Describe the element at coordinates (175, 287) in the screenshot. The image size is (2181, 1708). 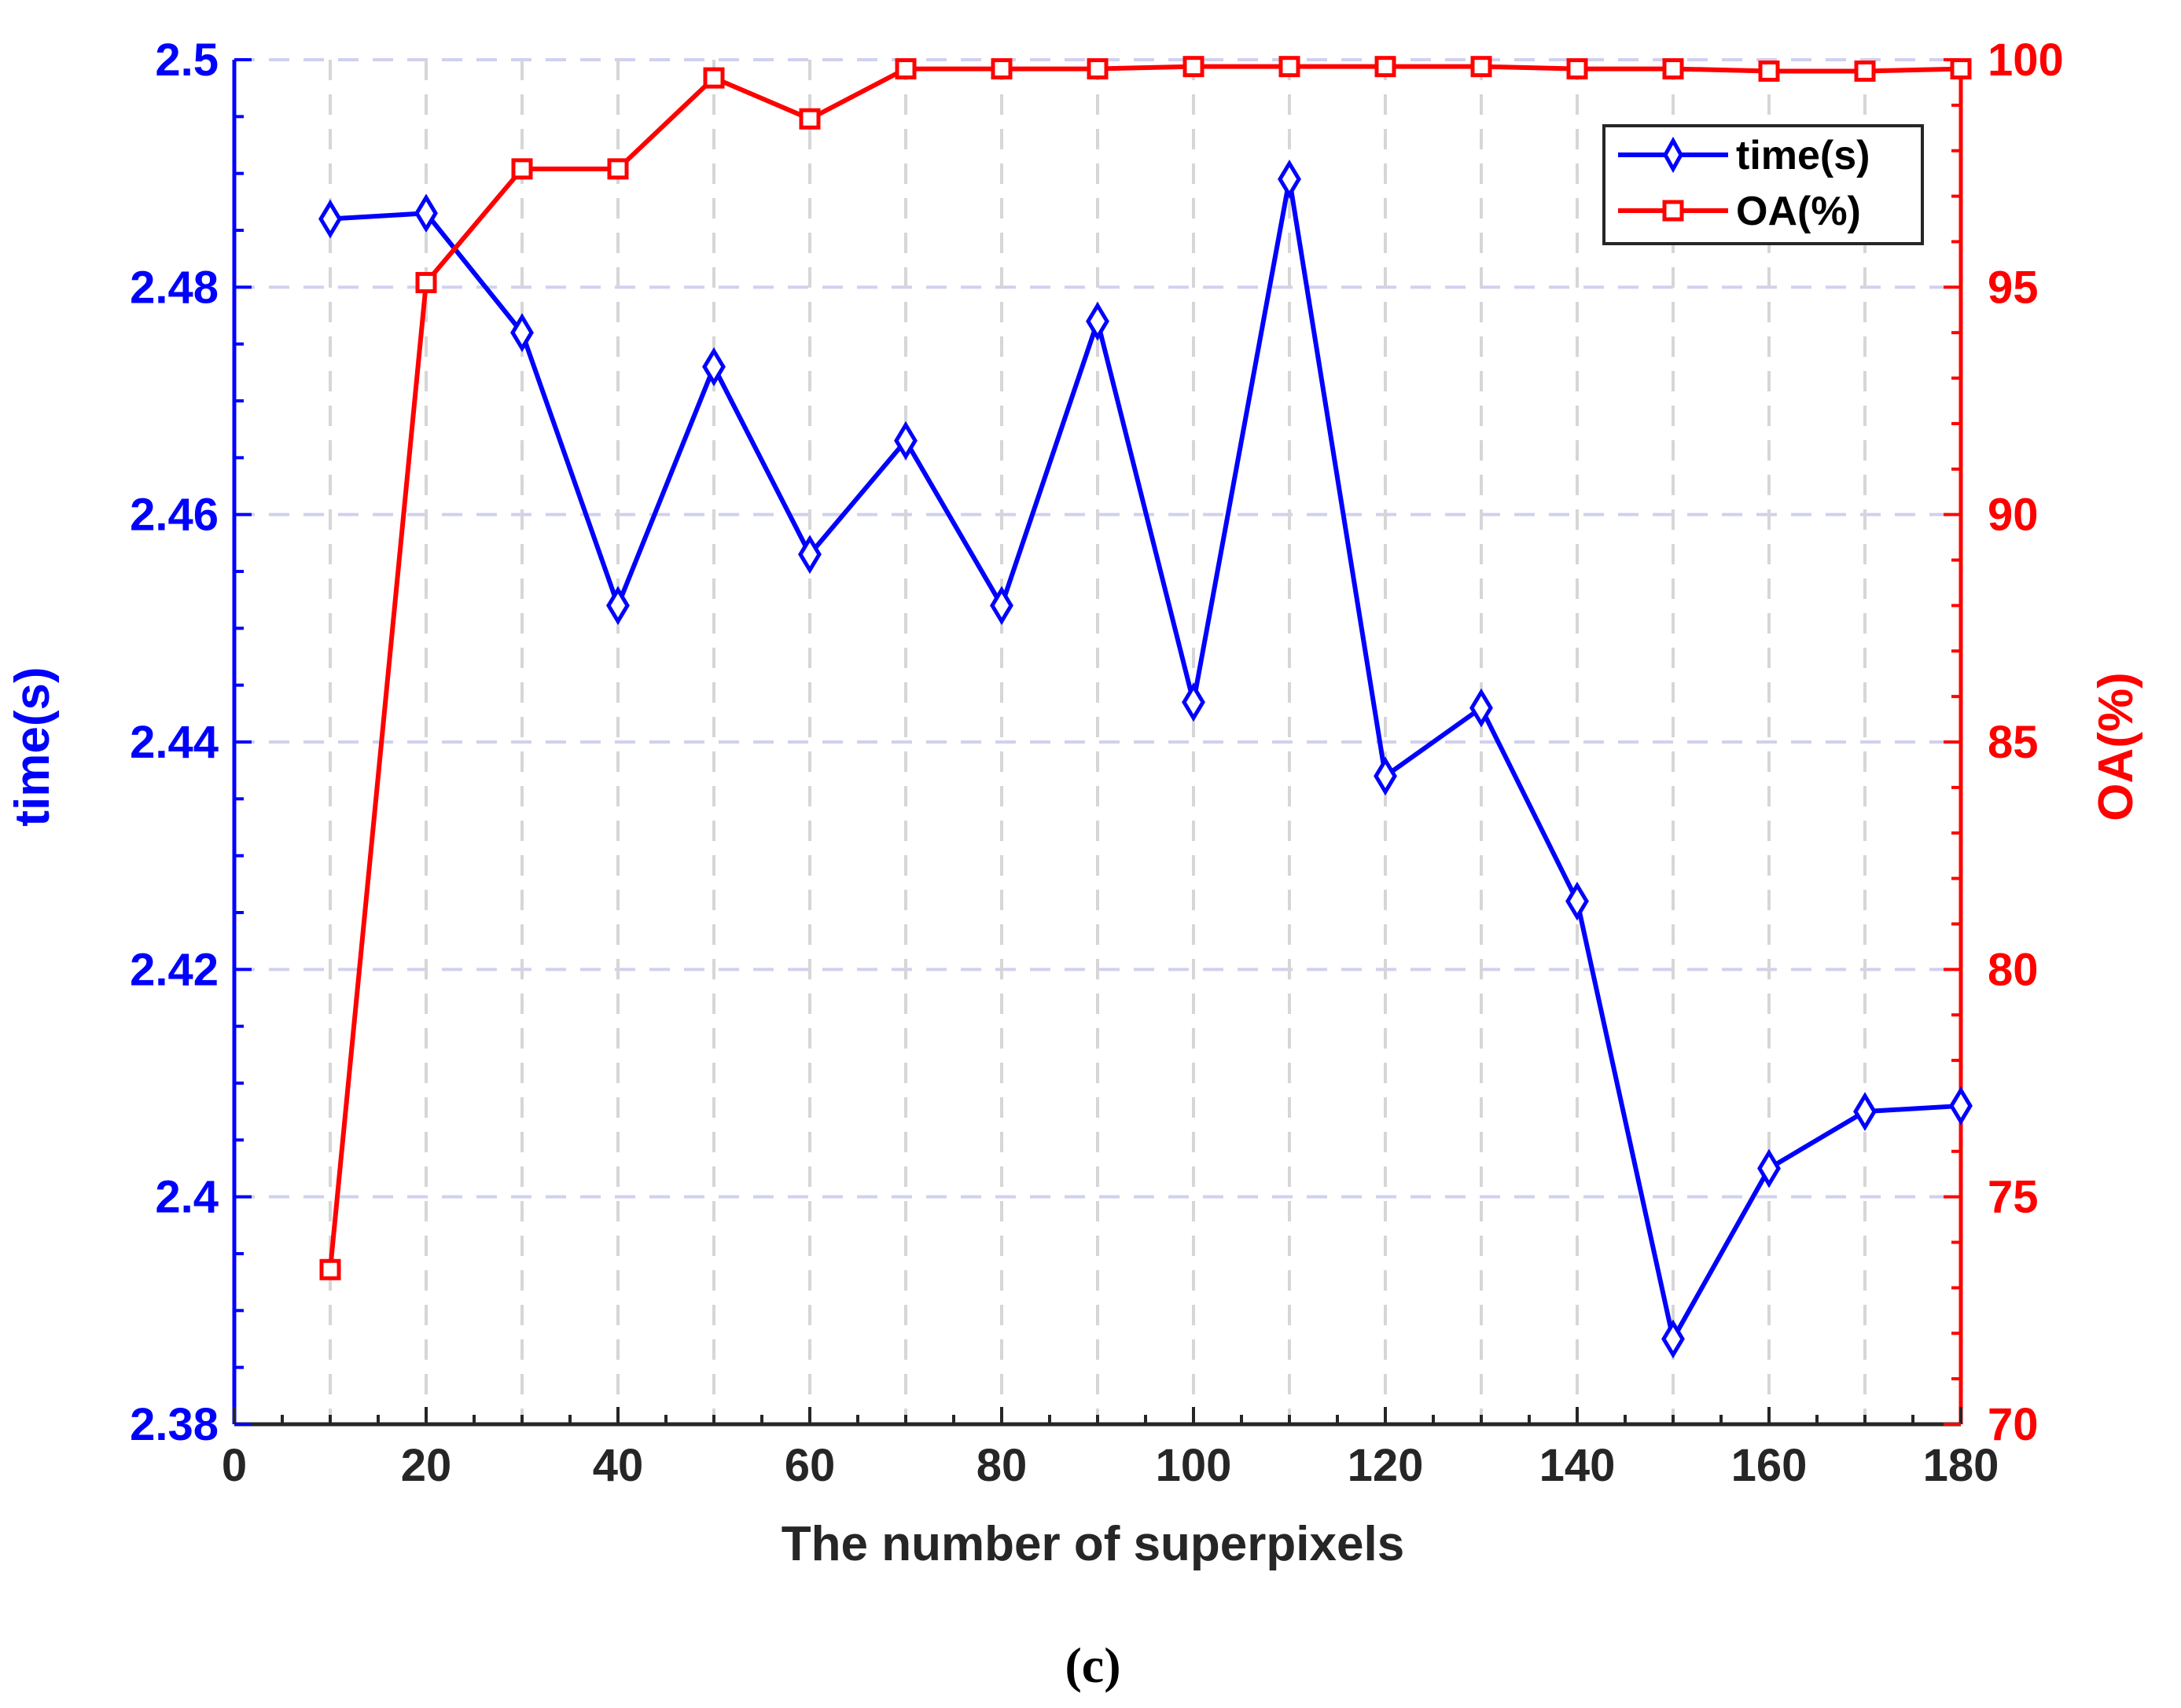
I see `y-left-tick-label: 2.48` at that location.